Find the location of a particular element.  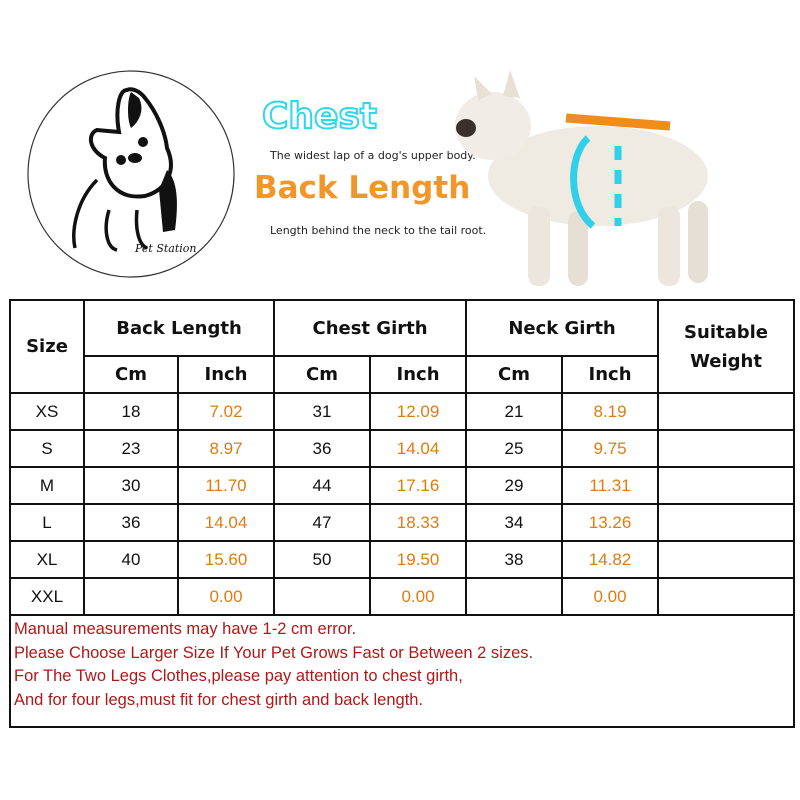

back-length-header: Back Length is located at coordinates (179, 328).